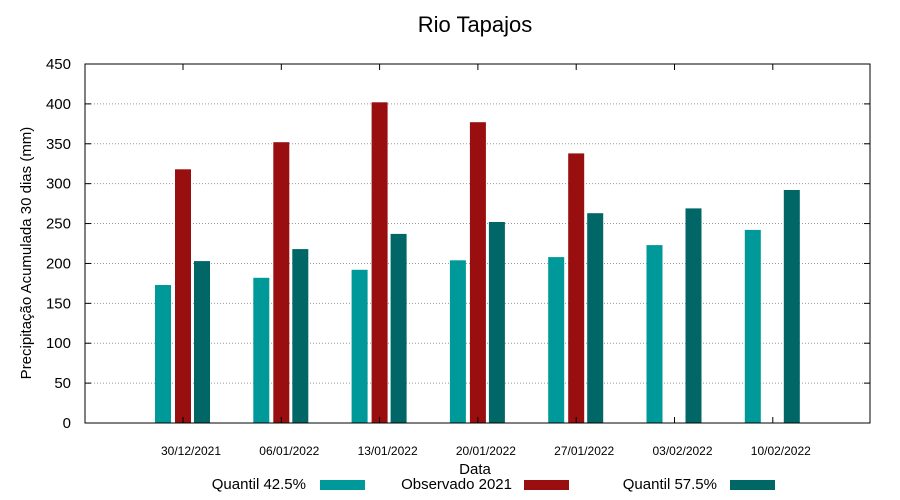 This screenshot has height=500, width=900. I want to click on x-tick-label: 20/01/2022, so click(486, 451).